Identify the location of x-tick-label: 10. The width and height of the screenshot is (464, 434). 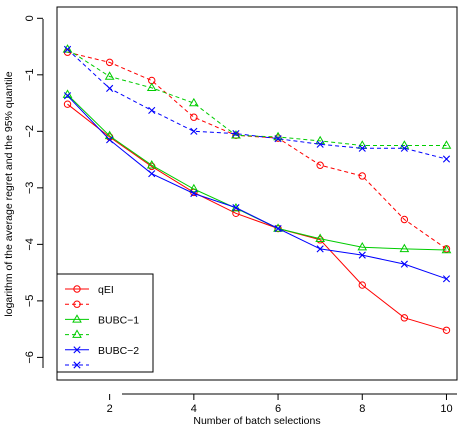
(446, 409).